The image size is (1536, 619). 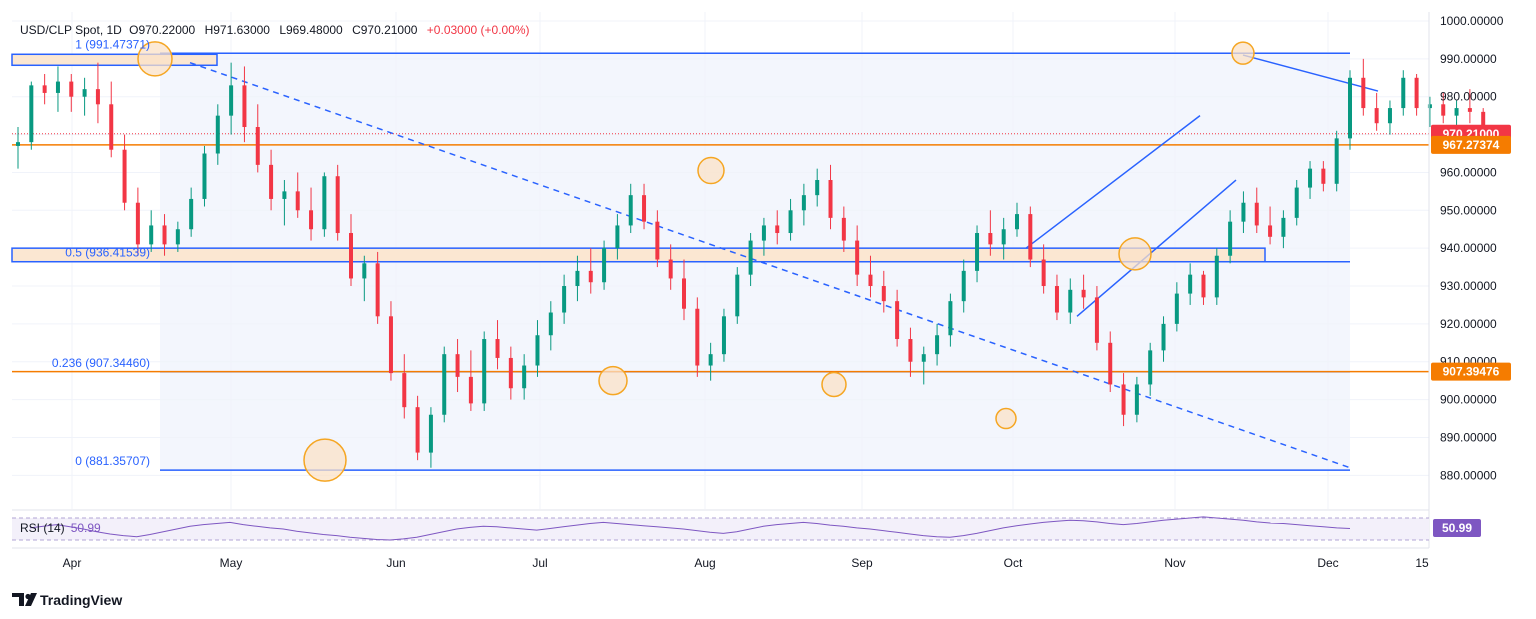 What do you see at coordinates (311, 30) in the screenshot?
I see `header-low: L969.48000` at bounding box center [311, 30].